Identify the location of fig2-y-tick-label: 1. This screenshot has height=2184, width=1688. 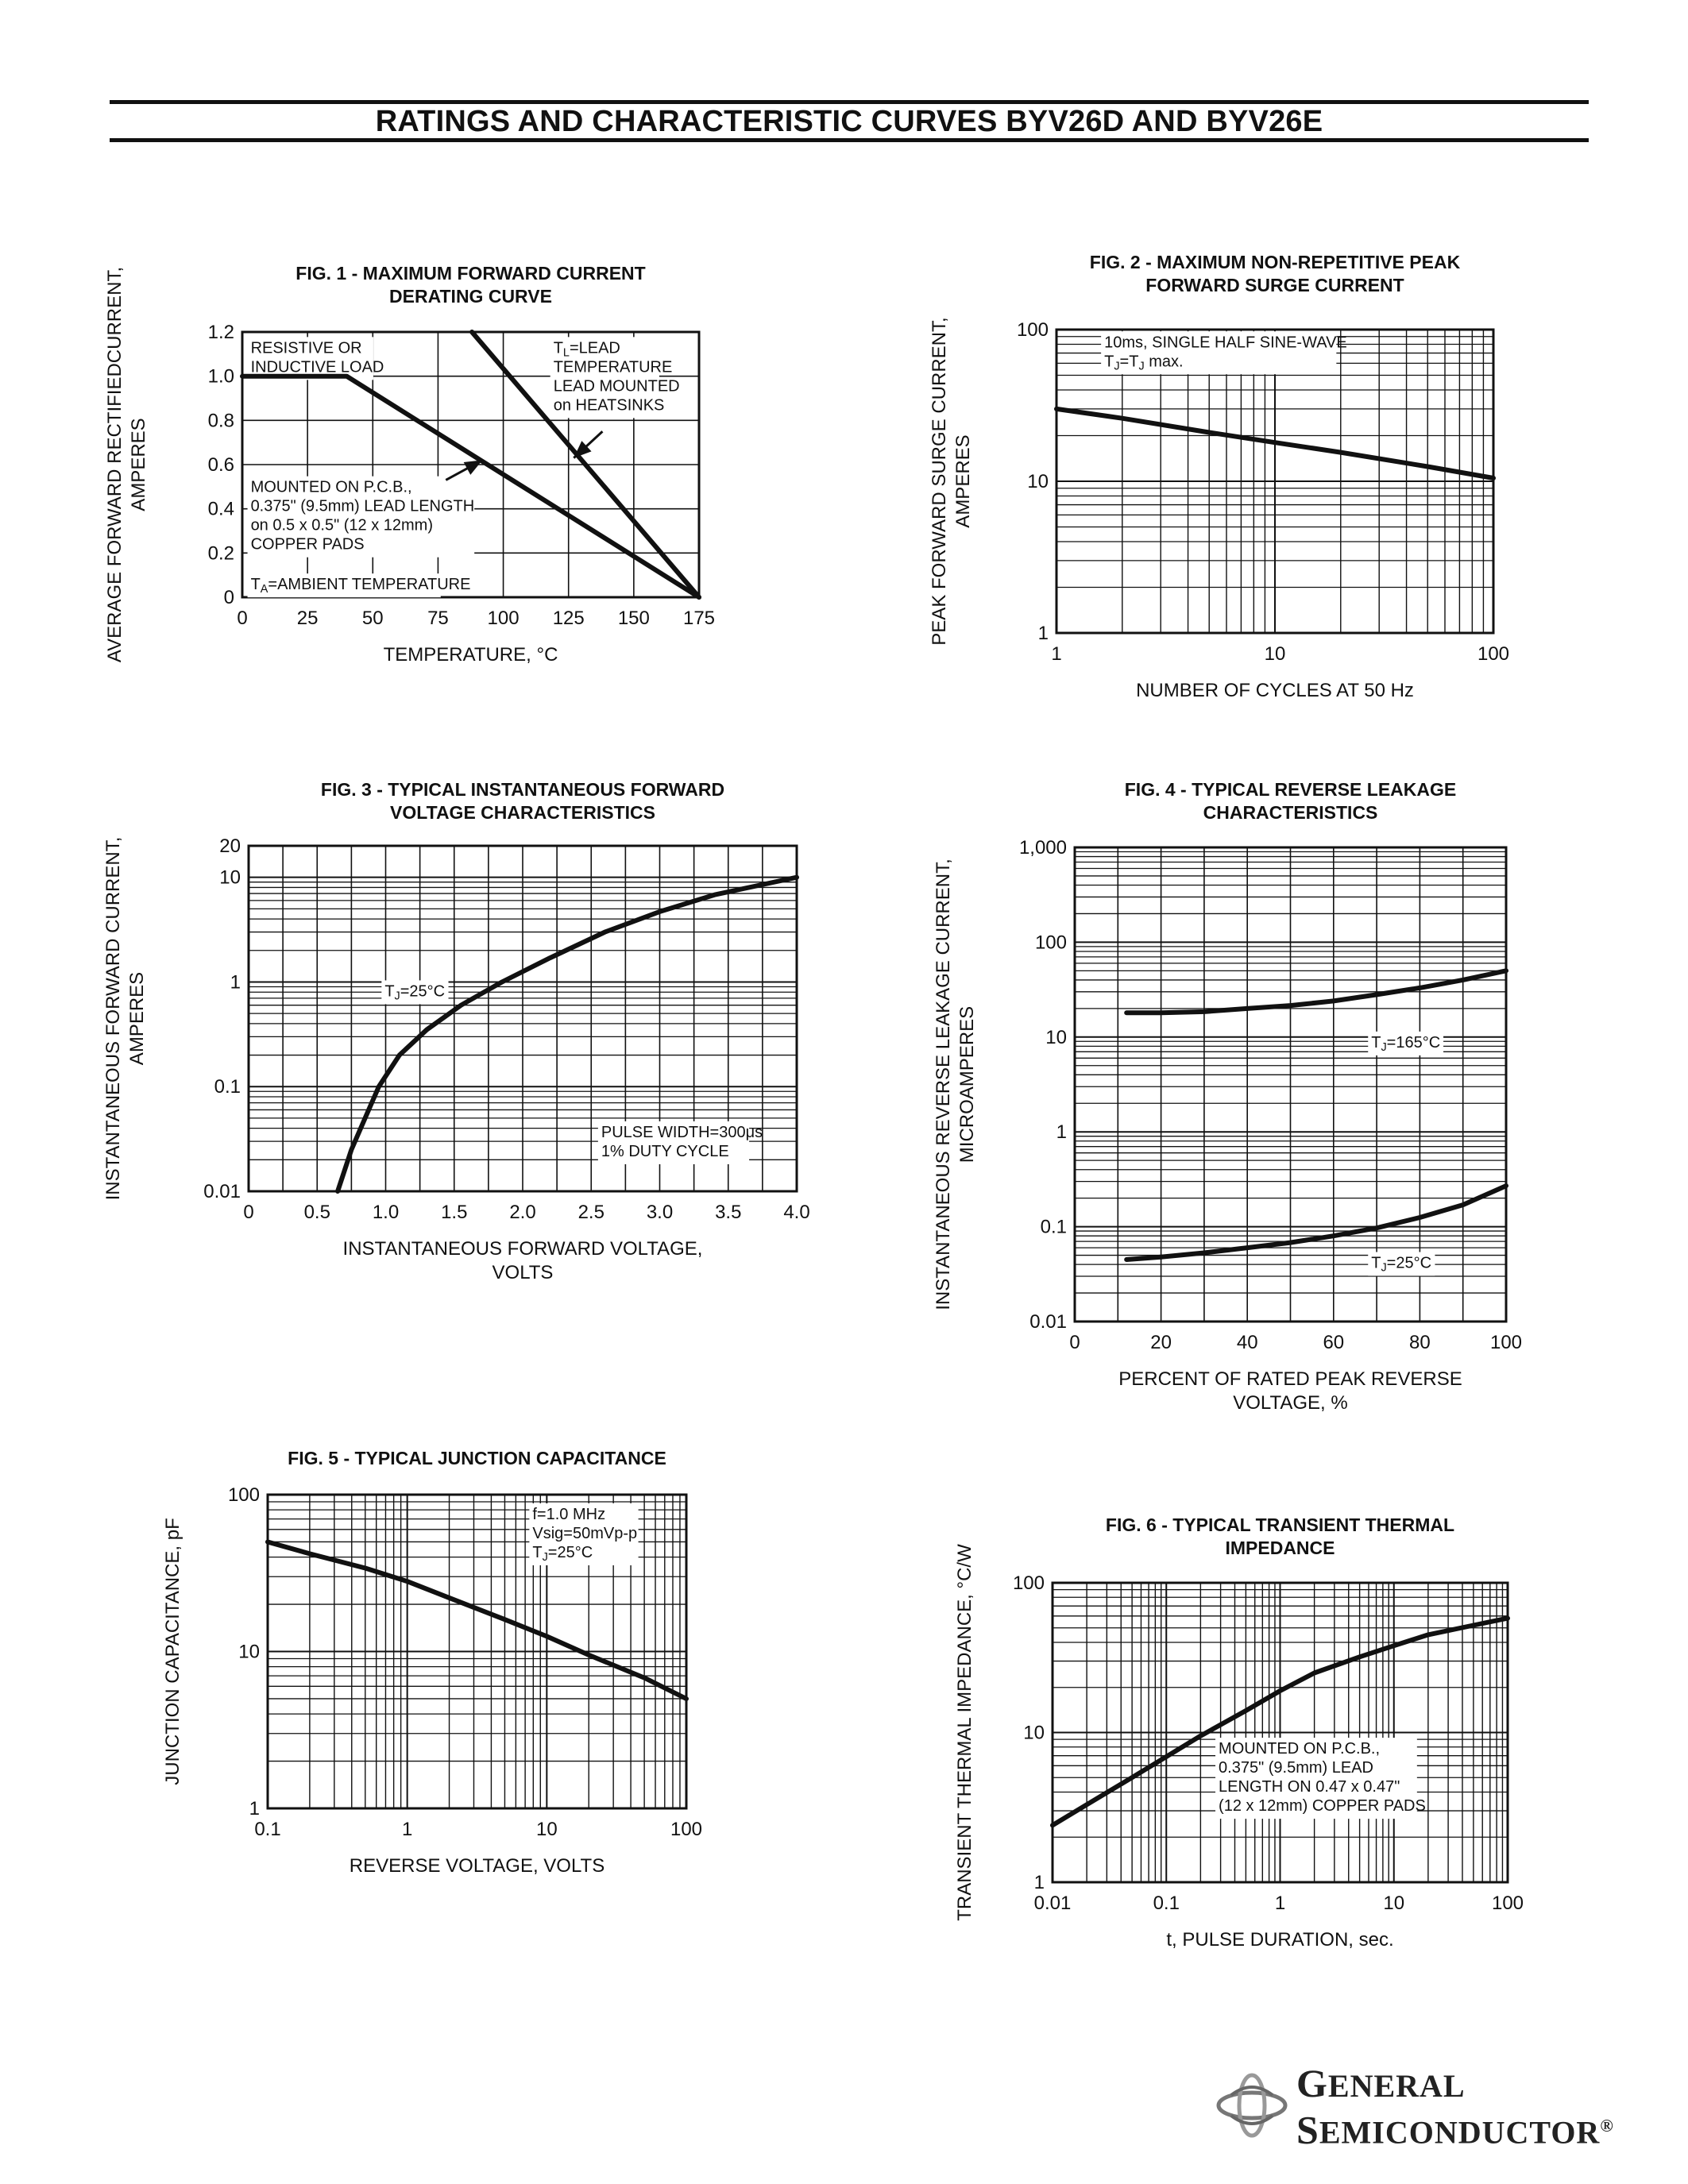
(1043, 633).